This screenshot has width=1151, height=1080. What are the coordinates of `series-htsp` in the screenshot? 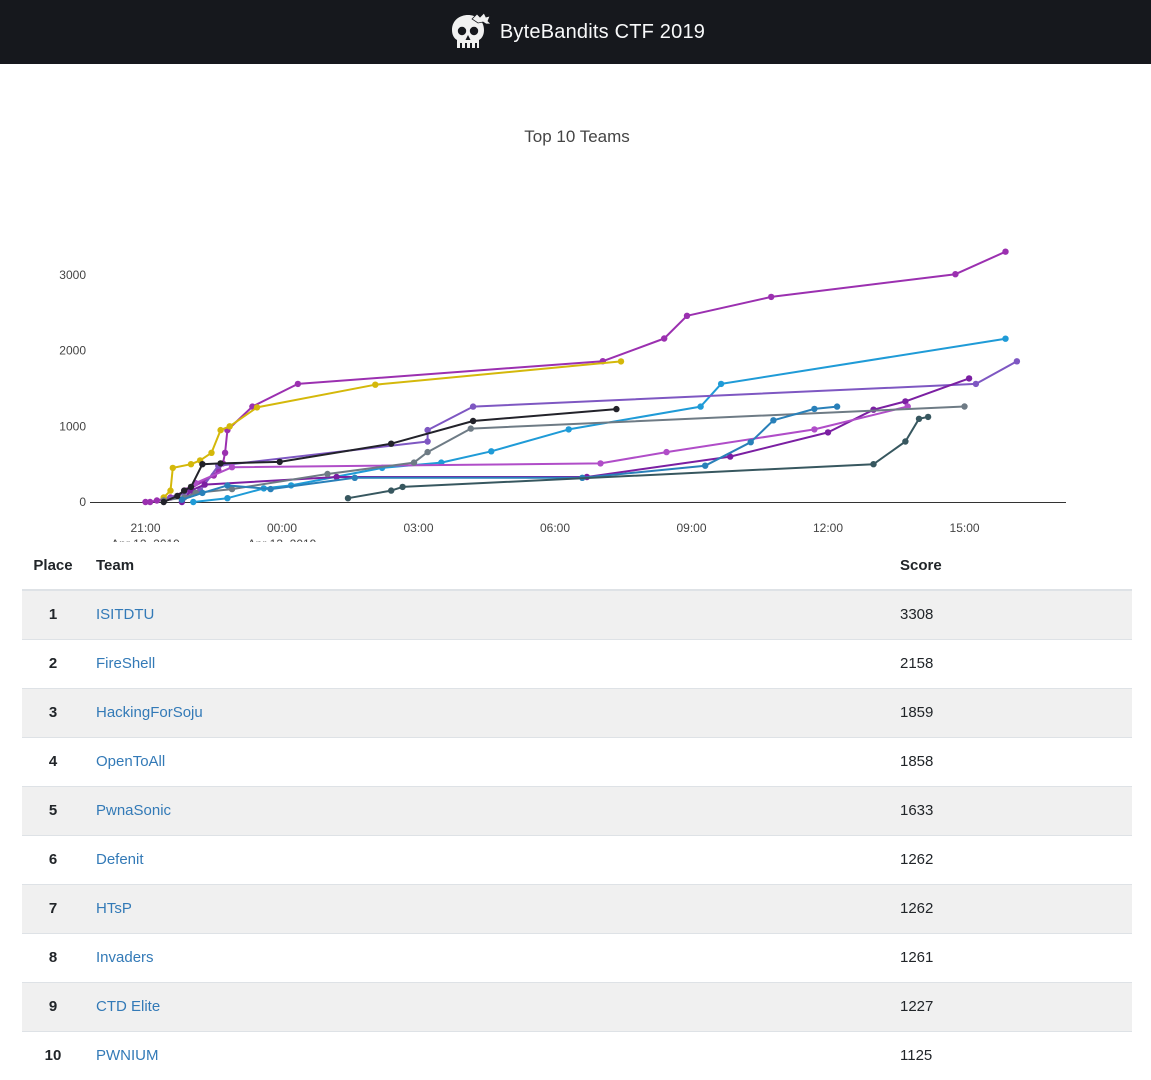 It's located at (564, 453).